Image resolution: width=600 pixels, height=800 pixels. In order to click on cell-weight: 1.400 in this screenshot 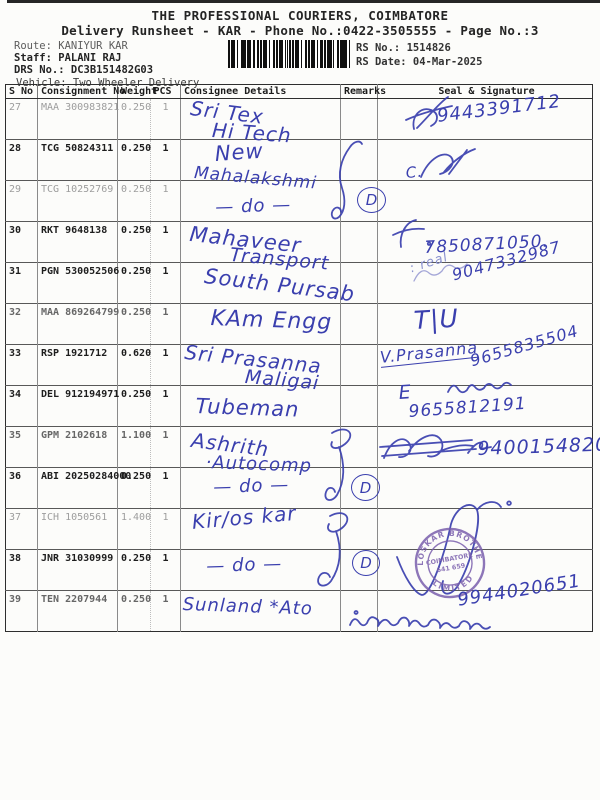, I will do `click(134, 529)`.